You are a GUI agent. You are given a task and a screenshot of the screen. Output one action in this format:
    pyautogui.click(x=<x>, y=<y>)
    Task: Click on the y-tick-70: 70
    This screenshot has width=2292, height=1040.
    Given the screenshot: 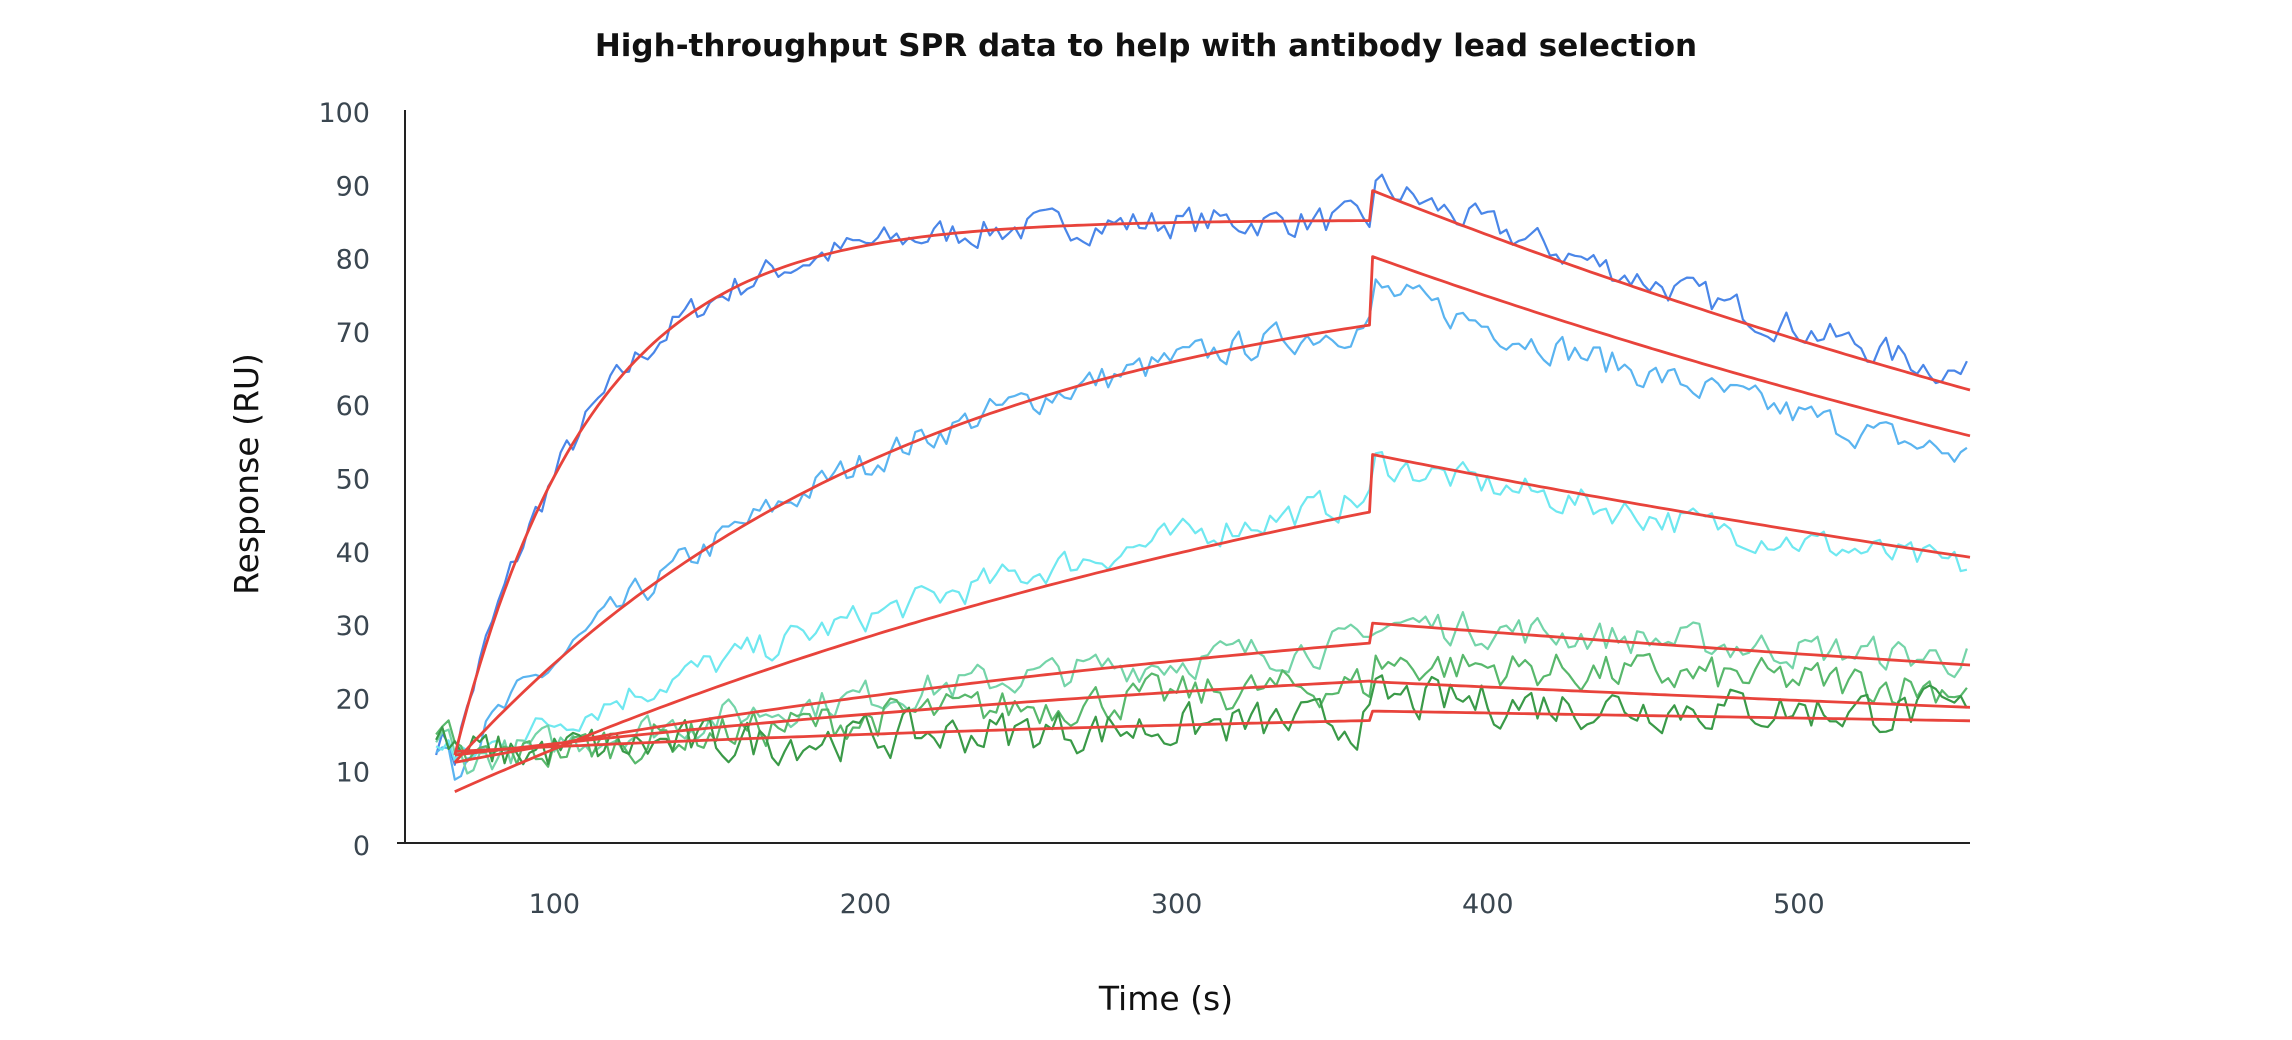 What is the action you would take?
    pyautogui.click(x=353, y=333)
    